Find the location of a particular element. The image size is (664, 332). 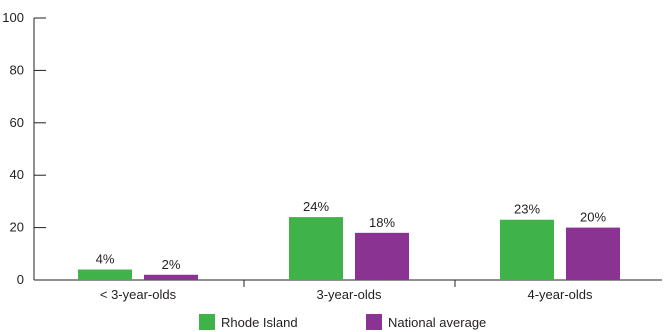

y-axis: 0 20 40 60 80 100 is located at coordinates (24, 148).